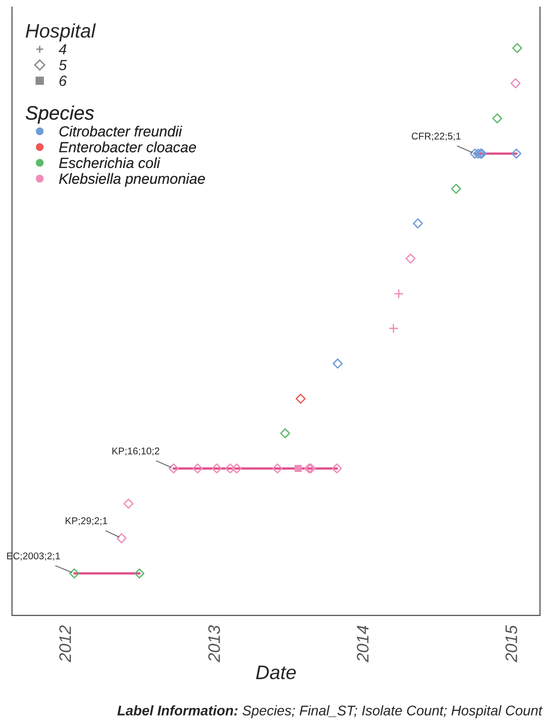  I want to click on legend-label: Enterobacter cloacae, so click(127, 147).